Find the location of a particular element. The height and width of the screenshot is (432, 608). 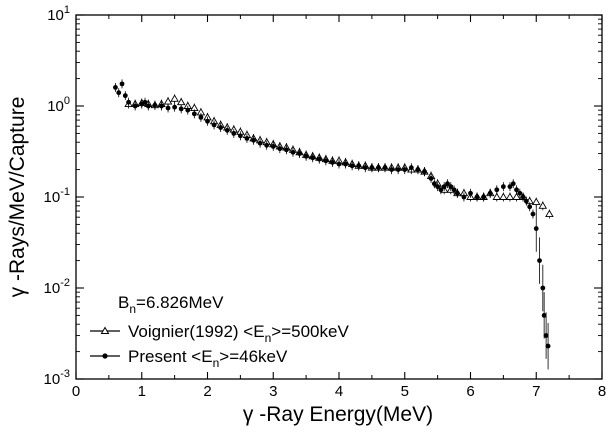

x-tick-label: 5 is located at coordinates (405, 391).